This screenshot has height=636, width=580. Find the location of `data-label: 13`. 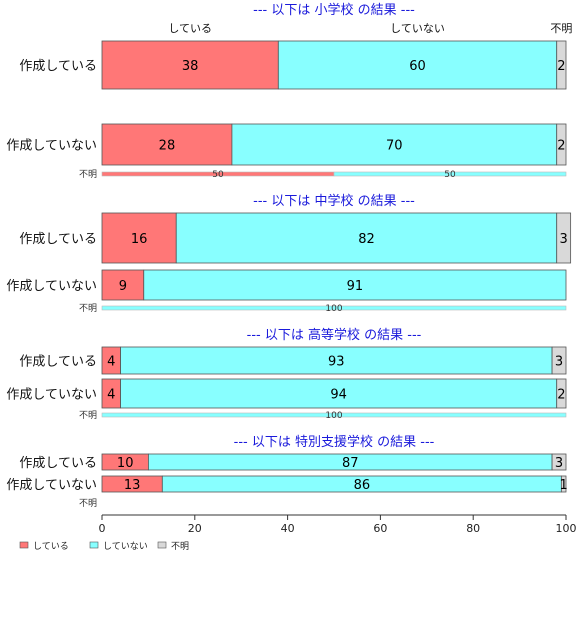

data-label: 13 is located at coordinates (132, 485).